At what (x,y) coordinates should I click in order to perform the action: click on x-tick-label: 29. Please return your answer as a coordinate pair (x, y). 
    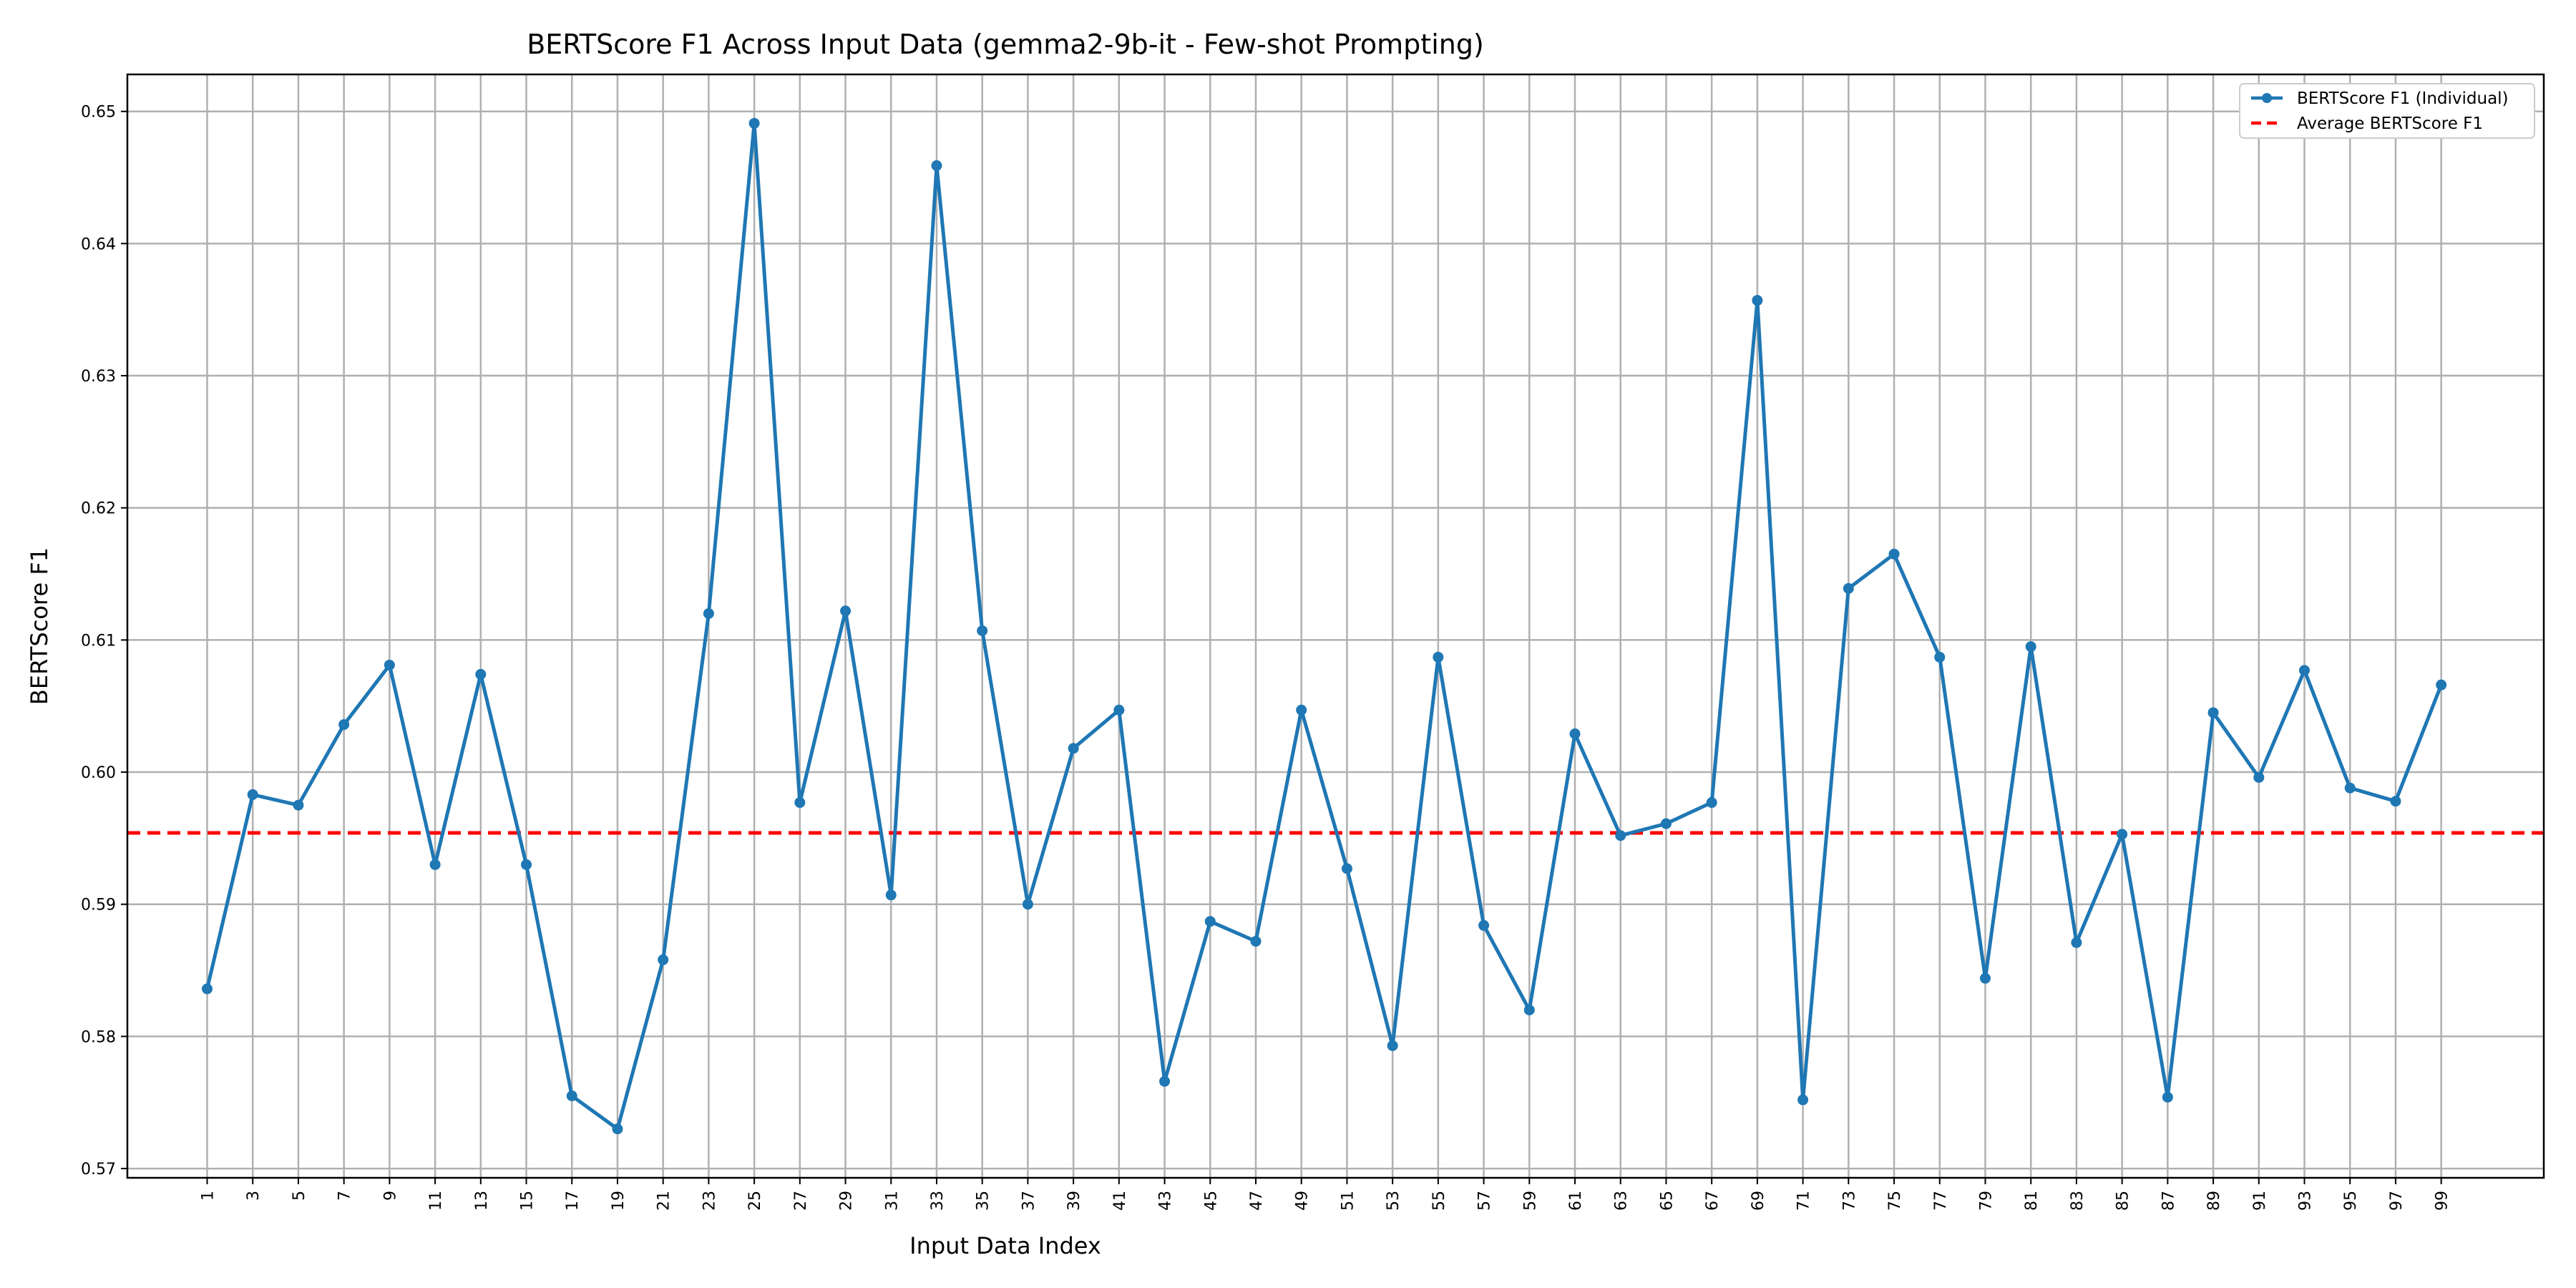
    Looking at the image, I should click on (847, 1201).